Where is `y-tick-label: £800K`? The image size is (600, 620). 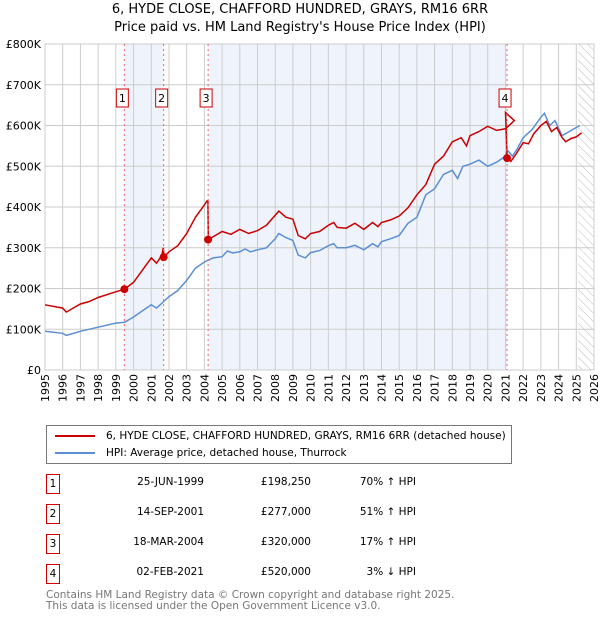
y-tick-label: £800K is located at coordinates (24, 44).